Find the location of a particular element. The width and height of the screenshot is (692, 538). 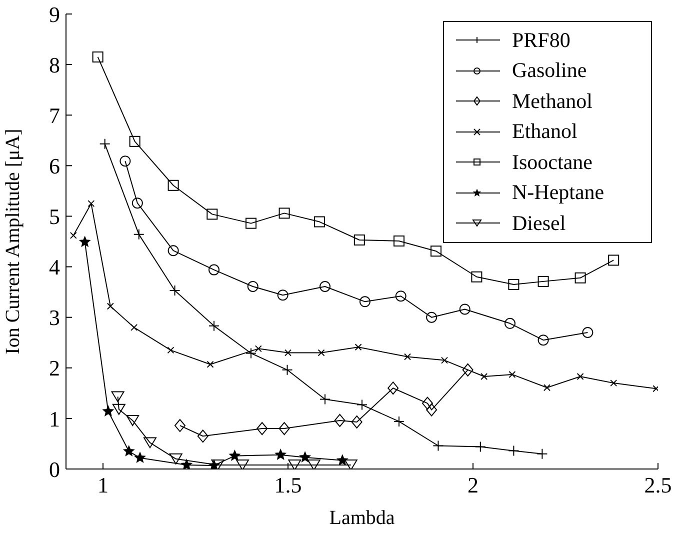

y-tick-label: 7 is located at coordinates (54, 115).